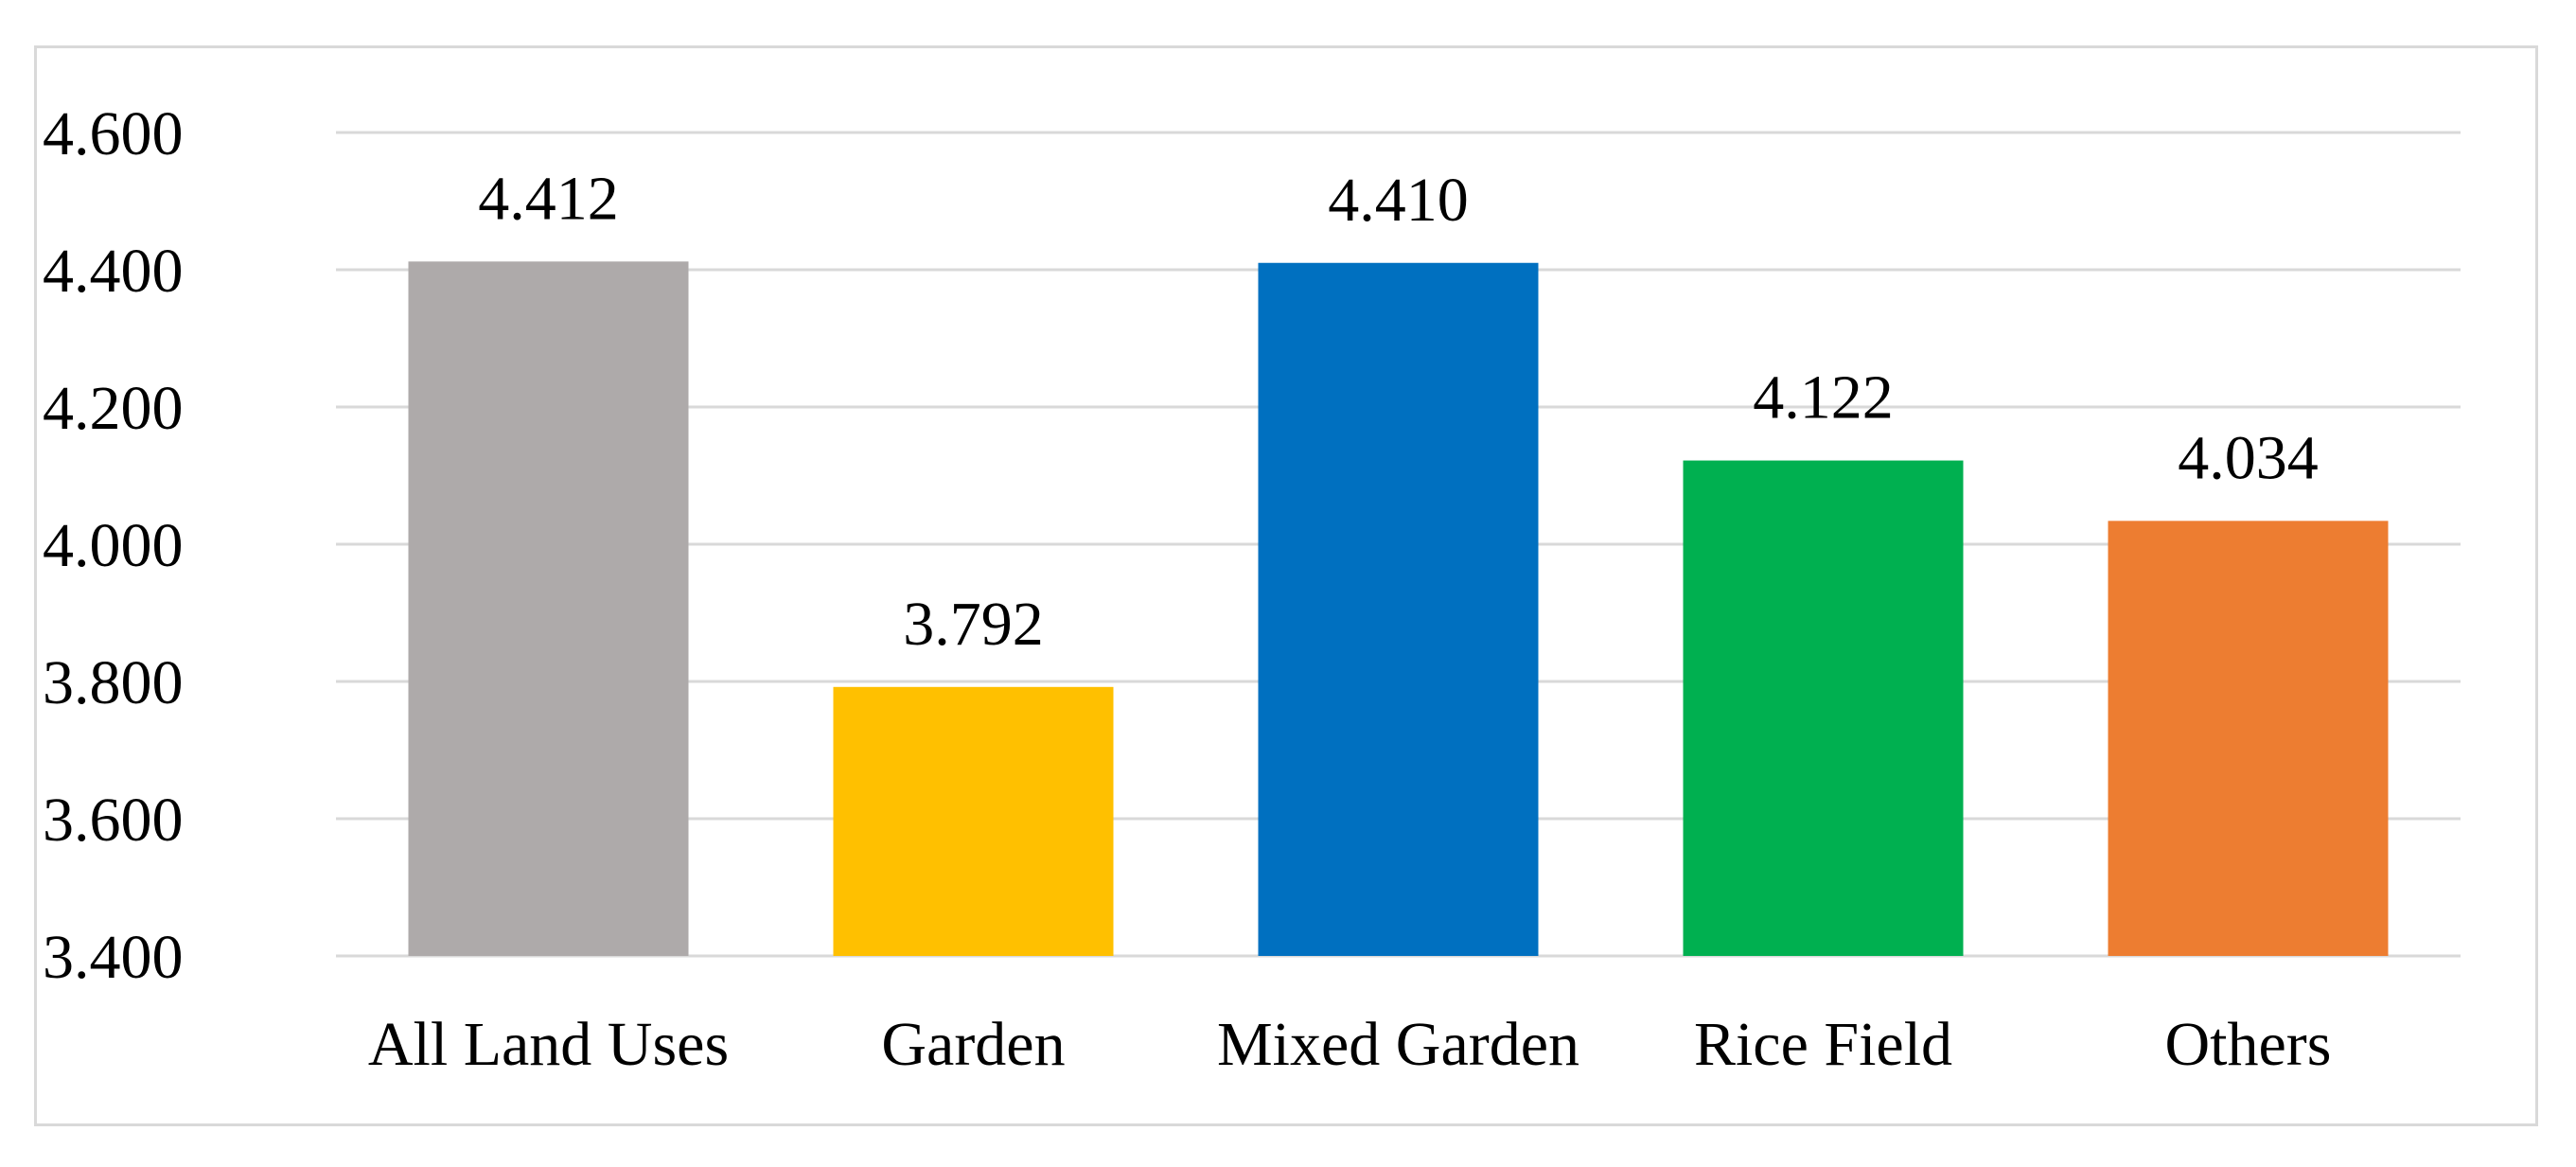  I want to click on data-label: 4.122, so click(1823, 398).